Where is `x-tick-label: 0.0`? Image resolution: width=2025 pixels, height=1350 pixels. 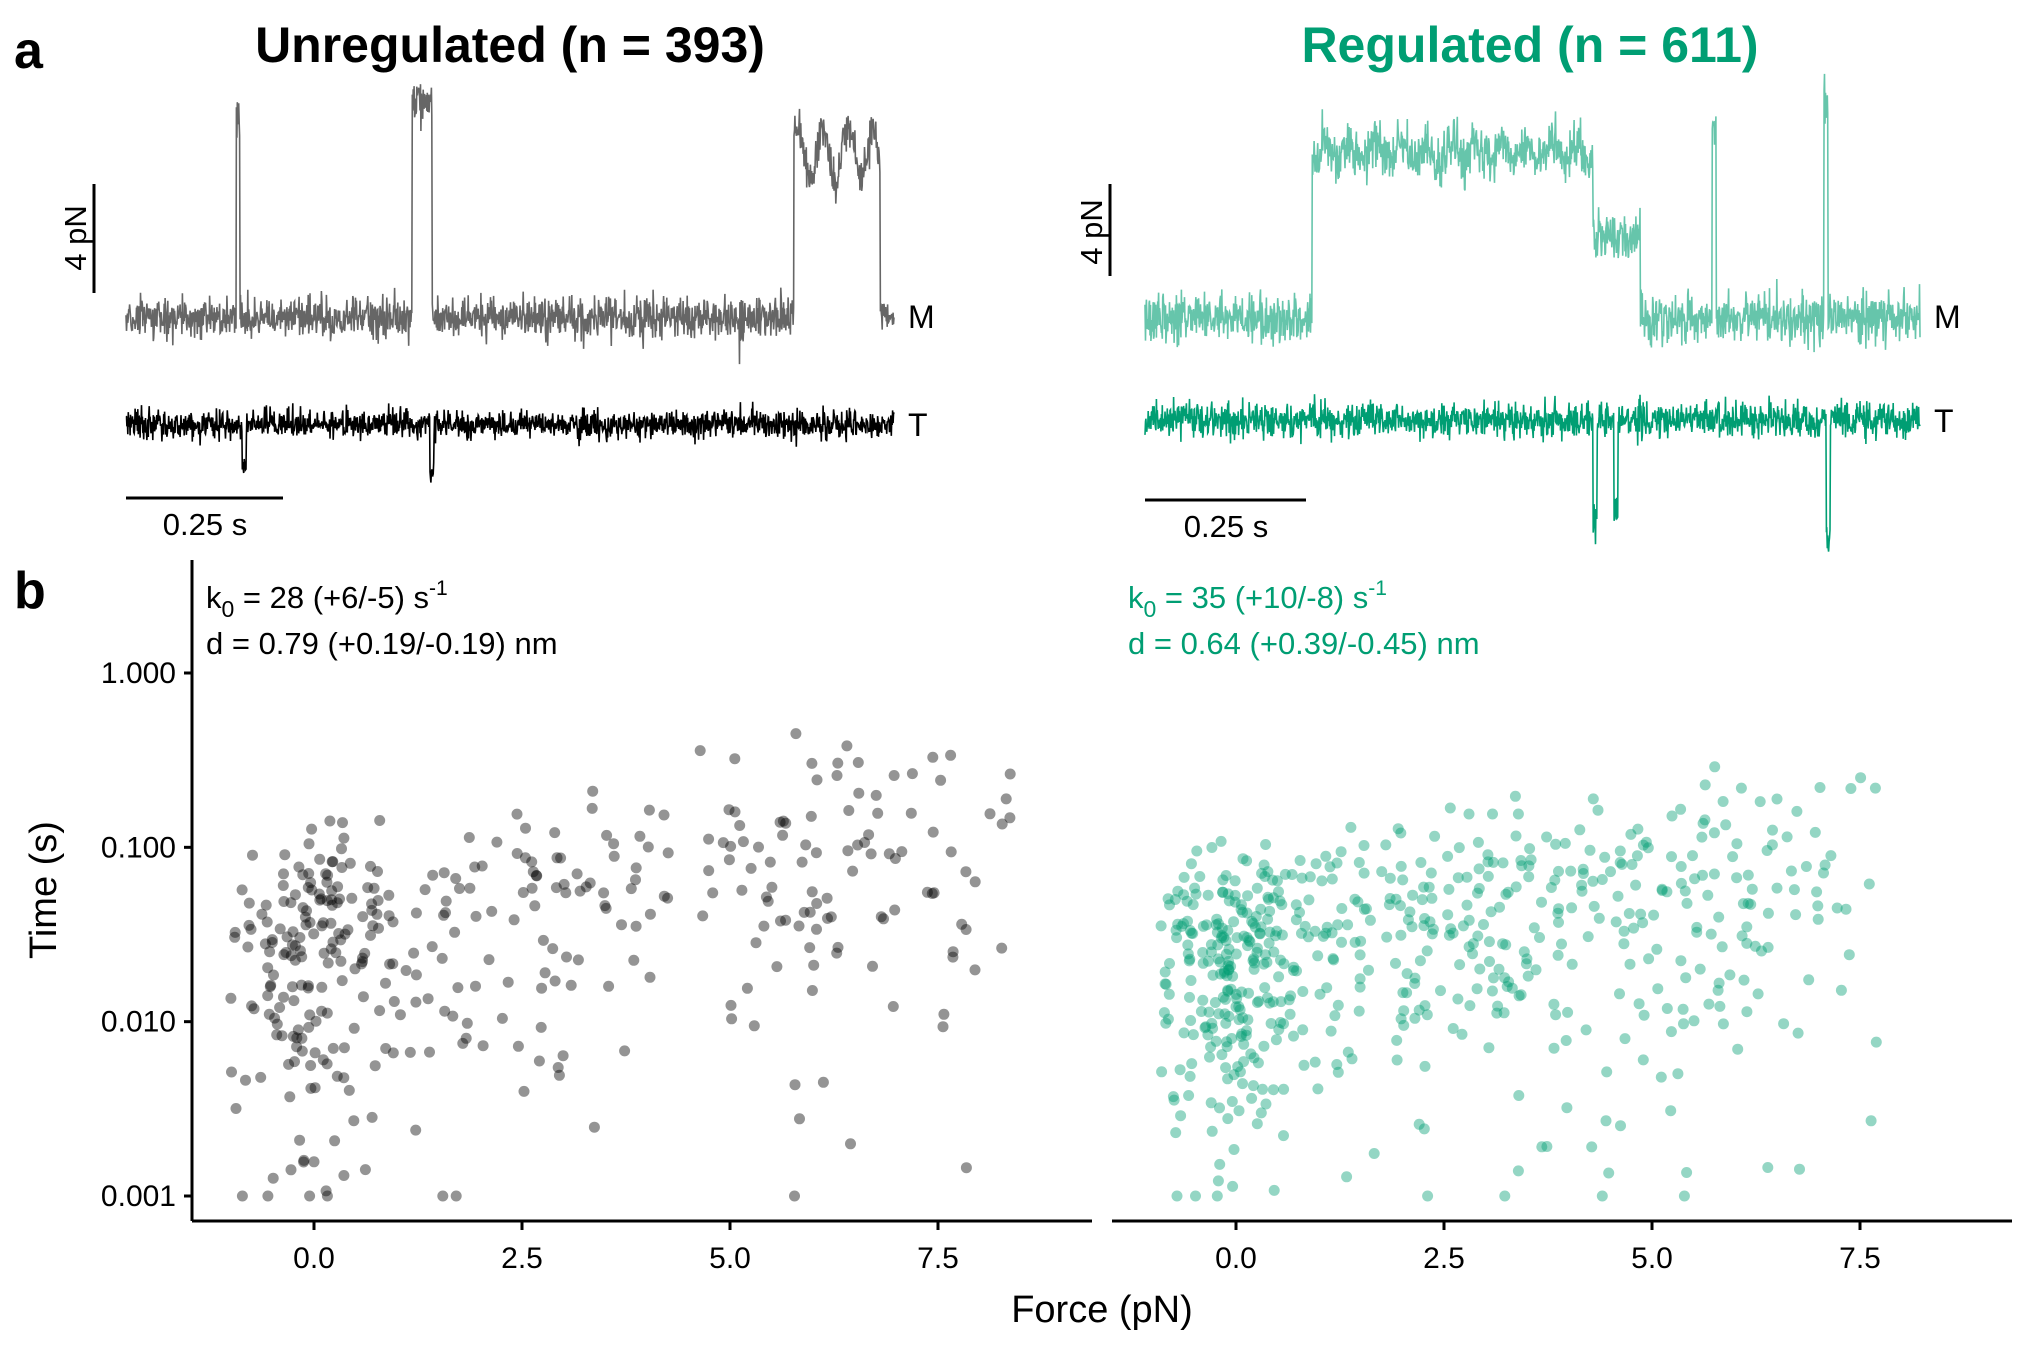 x-tick-label: 0.0 is located at coordinates (314, 1258).